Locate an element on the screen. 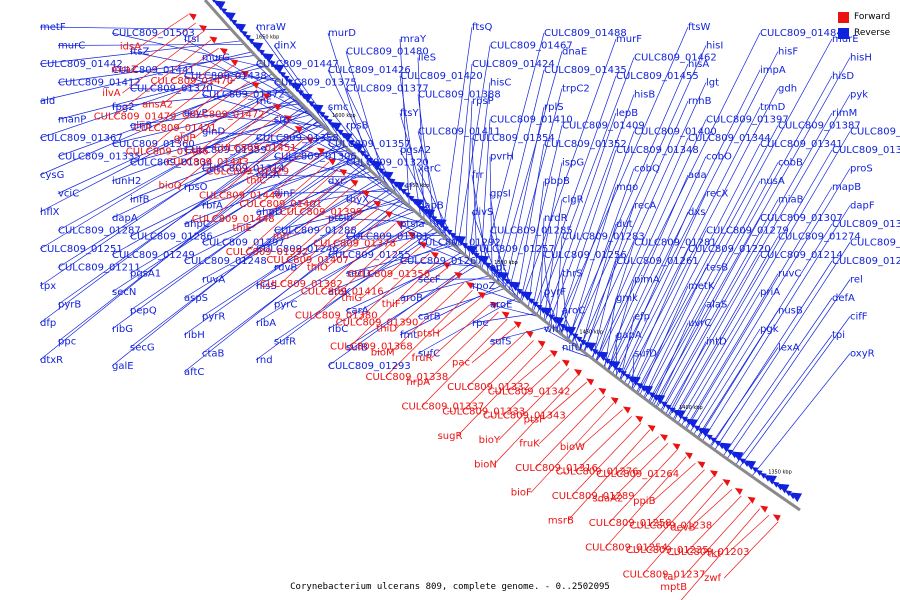 This screenshot has height=600, width=900. reverse-label-187: aroC is located at coordinates (573, 311).